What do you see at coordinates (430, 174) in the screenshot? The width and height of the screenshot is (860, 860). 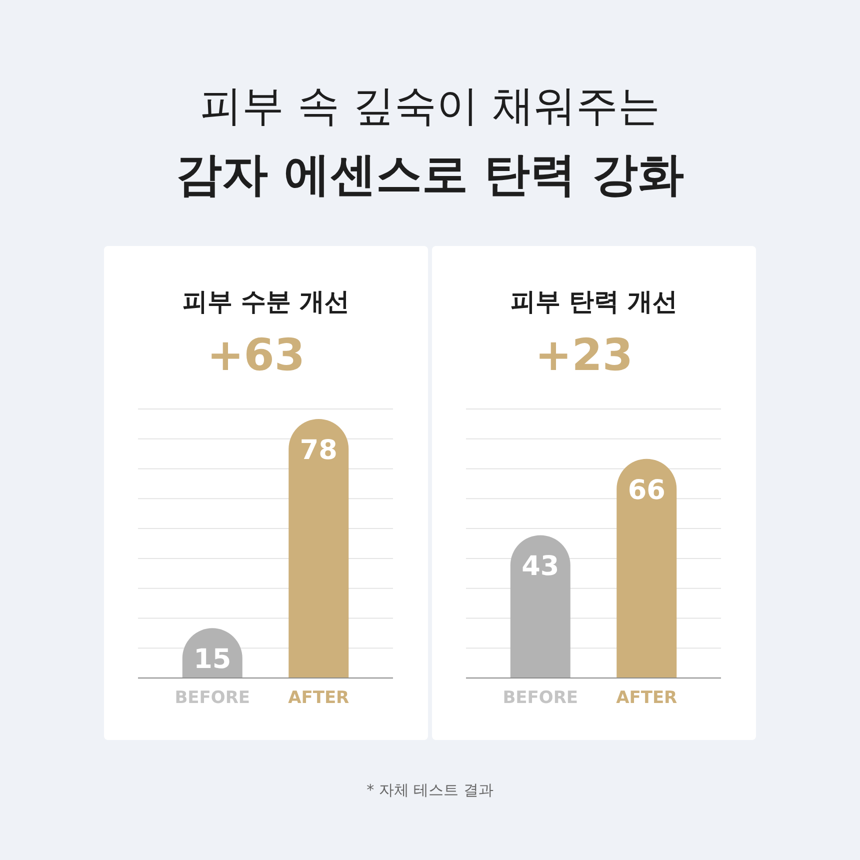 I see `text: 감자 에센스로 탄력 강화` at bounding box center [430, 174].